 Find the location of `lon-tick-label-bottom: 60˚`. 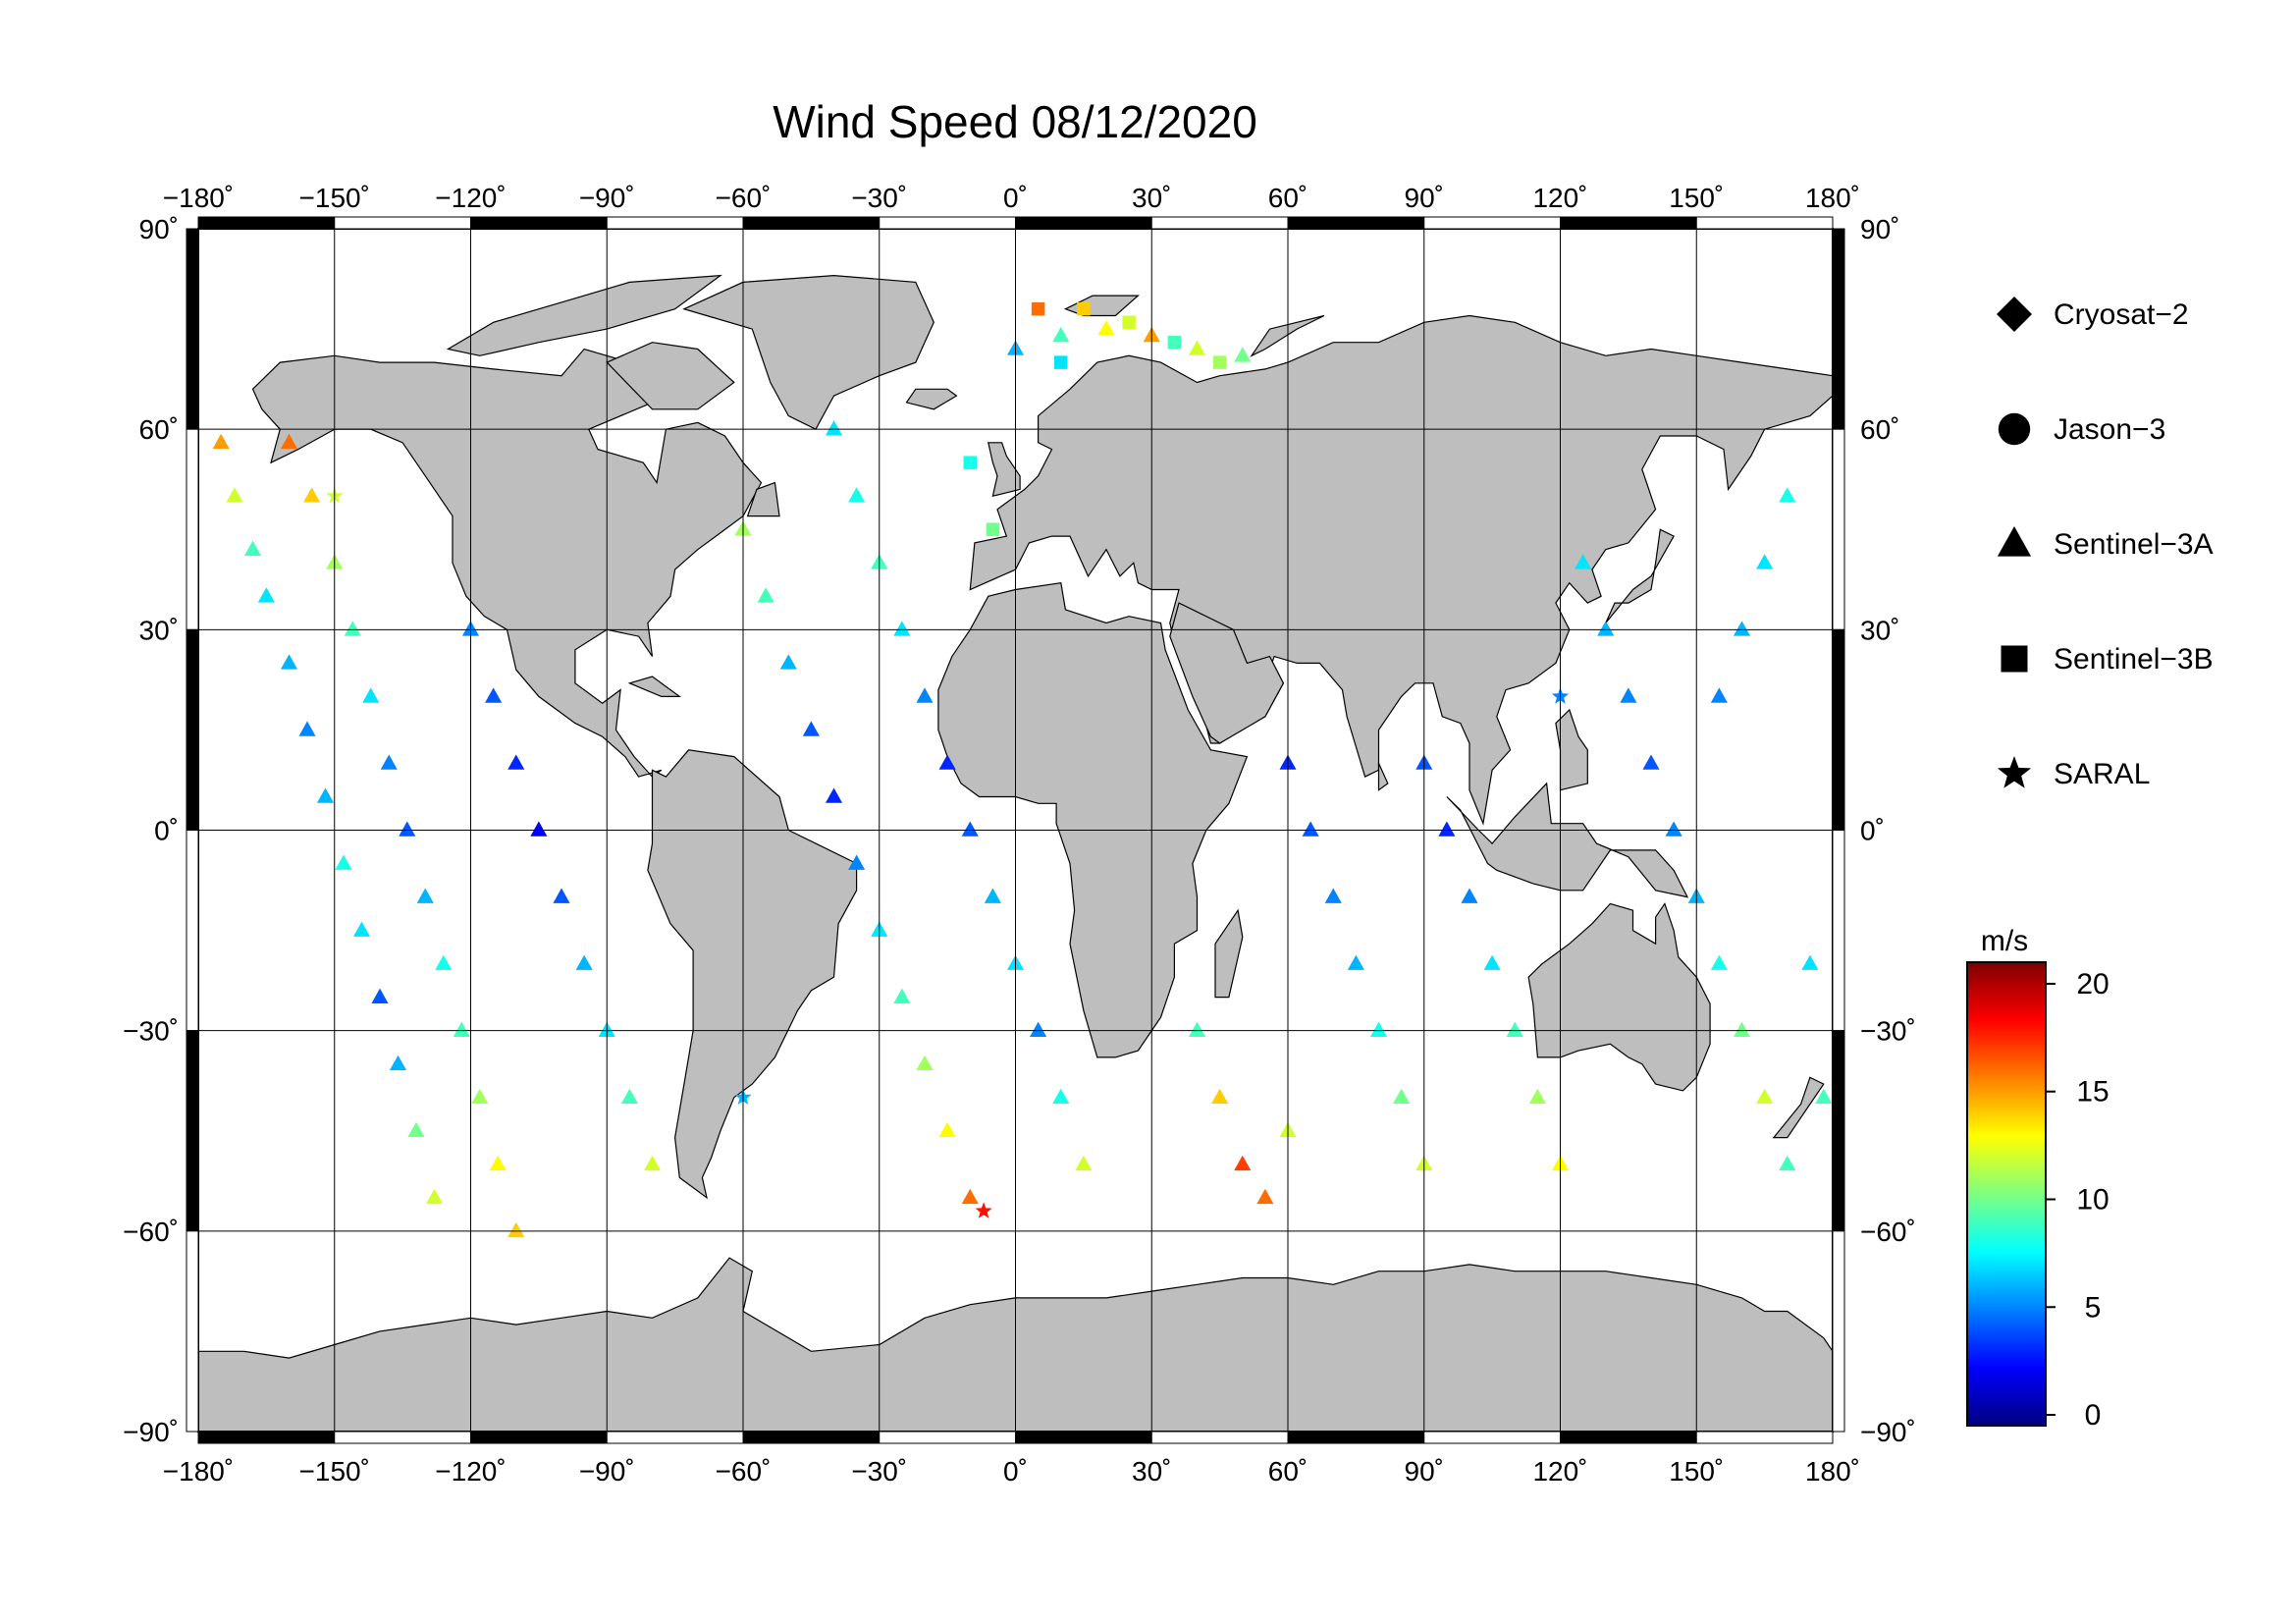

lon-tick-label-bottom: 60˚ is located at coordinates (1288, 1471).